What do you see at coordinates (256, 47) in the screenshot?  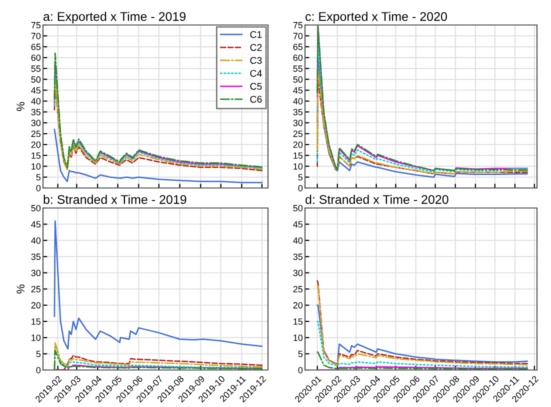 I see `legend-label: C2` at bounding box center [256, 47].